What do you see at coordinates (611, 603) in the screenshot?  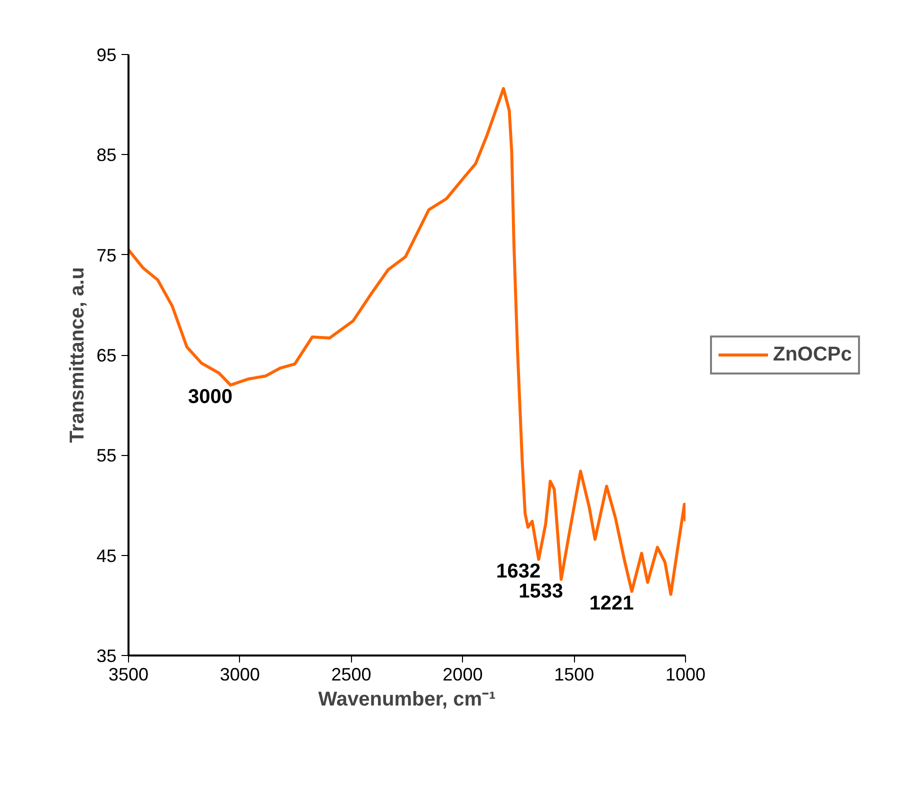 I see `annotation: 1221` at bounding box center [611, 603].